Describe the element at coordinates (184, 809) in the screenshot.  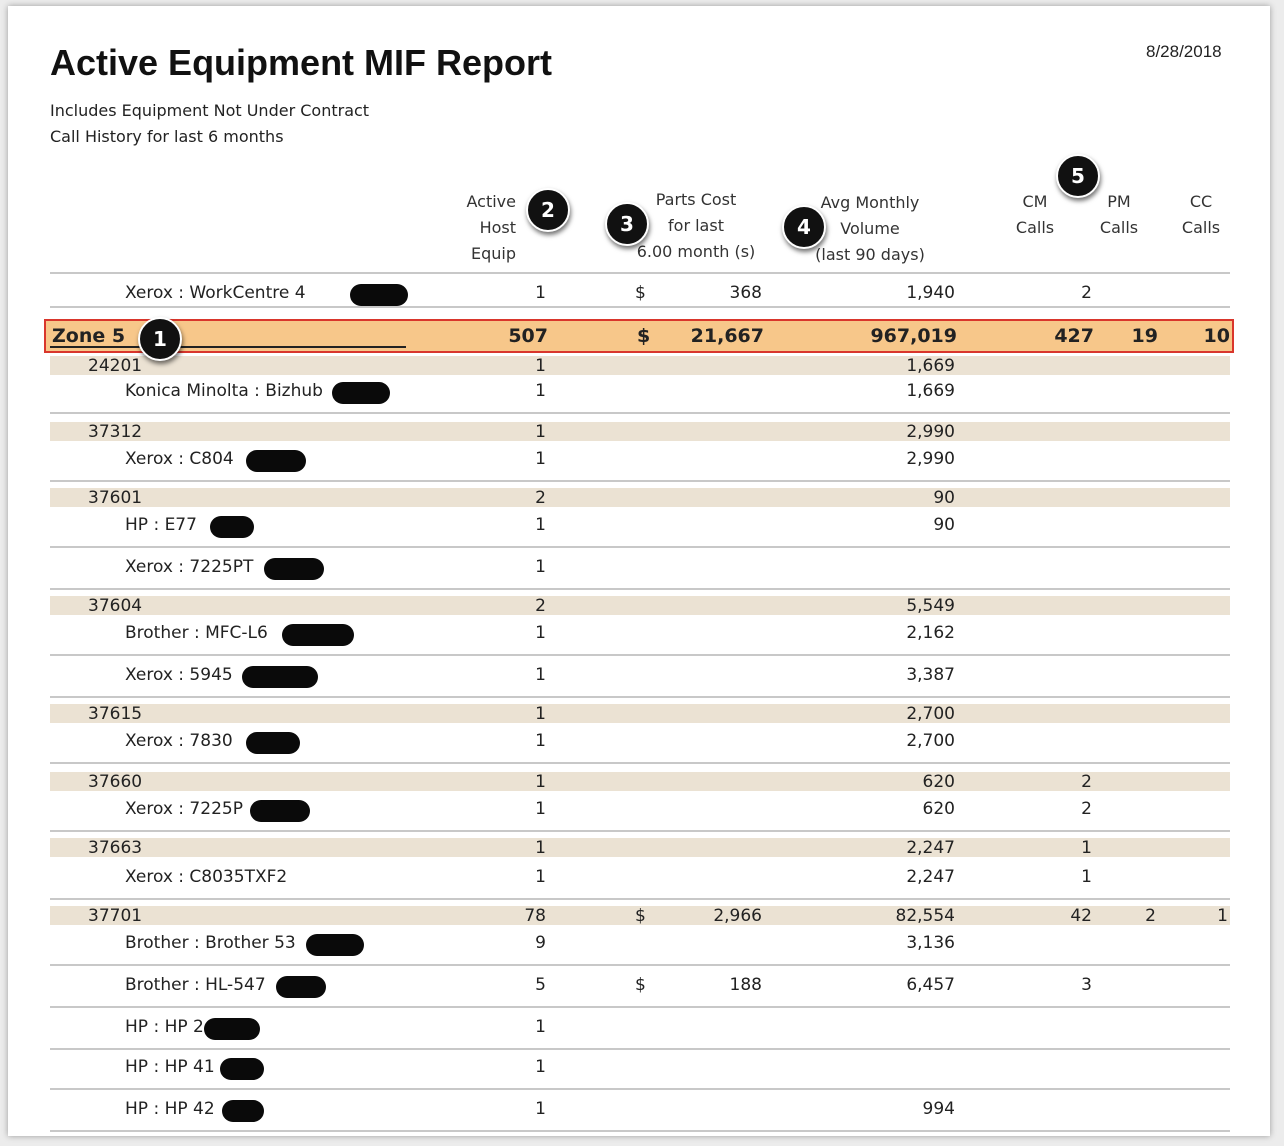
I see `row-name: Xerox : 7225P` at that location.